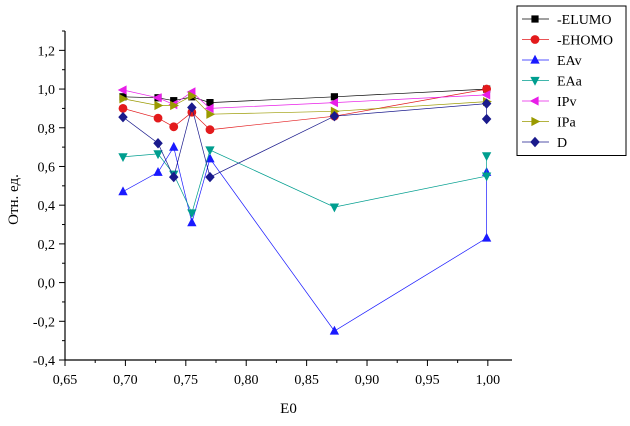  I want to click on legend-label: D, so click(562, 143).